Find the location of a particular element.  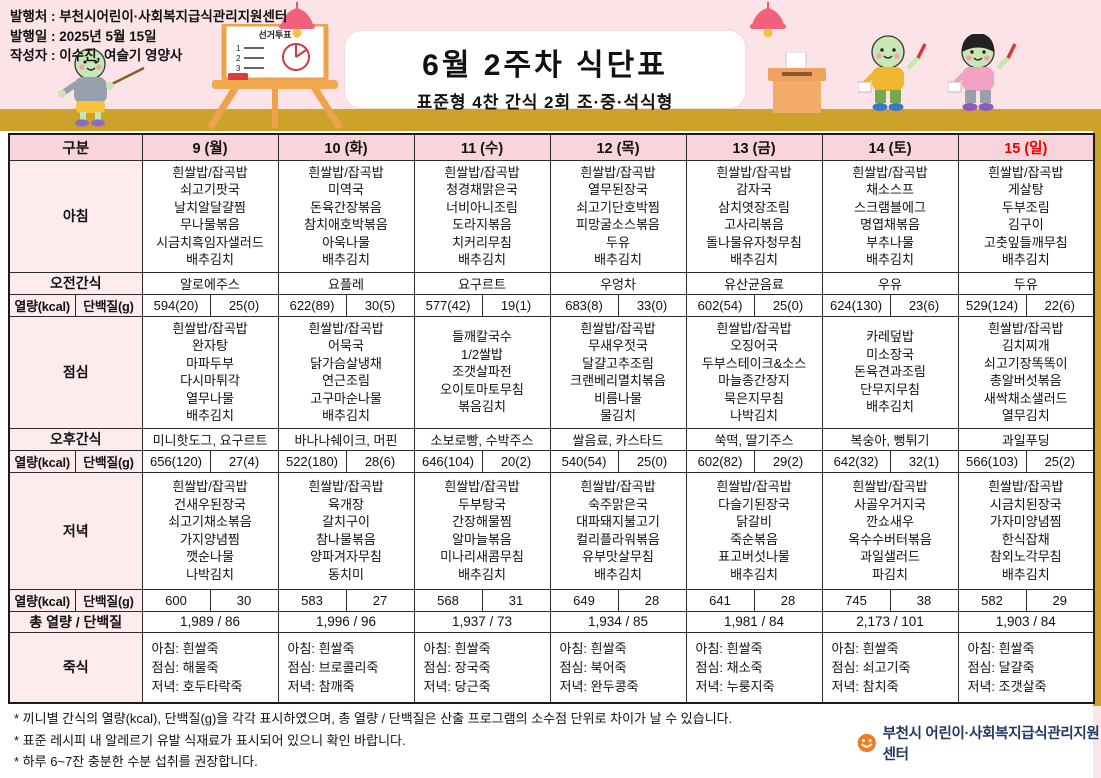

kcal-value: 540(54) is located at coordinates (584, 461).